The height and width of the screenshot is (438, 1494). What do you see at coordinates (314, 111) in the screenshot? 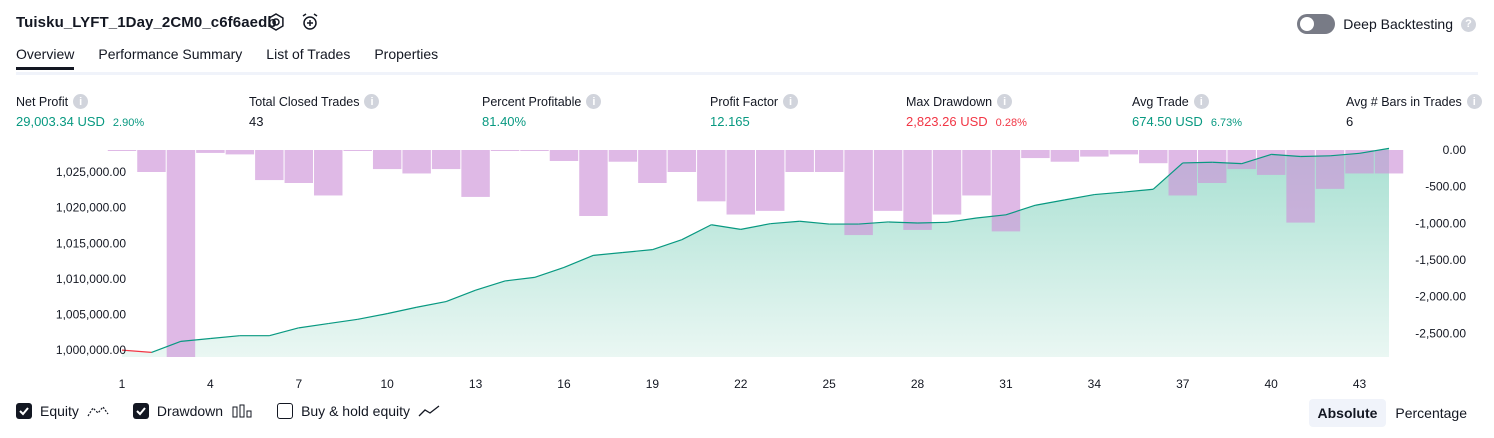
I see `metric-total-closed-trades: Total Closed Trades i 43` at bounding box center [314, 111].